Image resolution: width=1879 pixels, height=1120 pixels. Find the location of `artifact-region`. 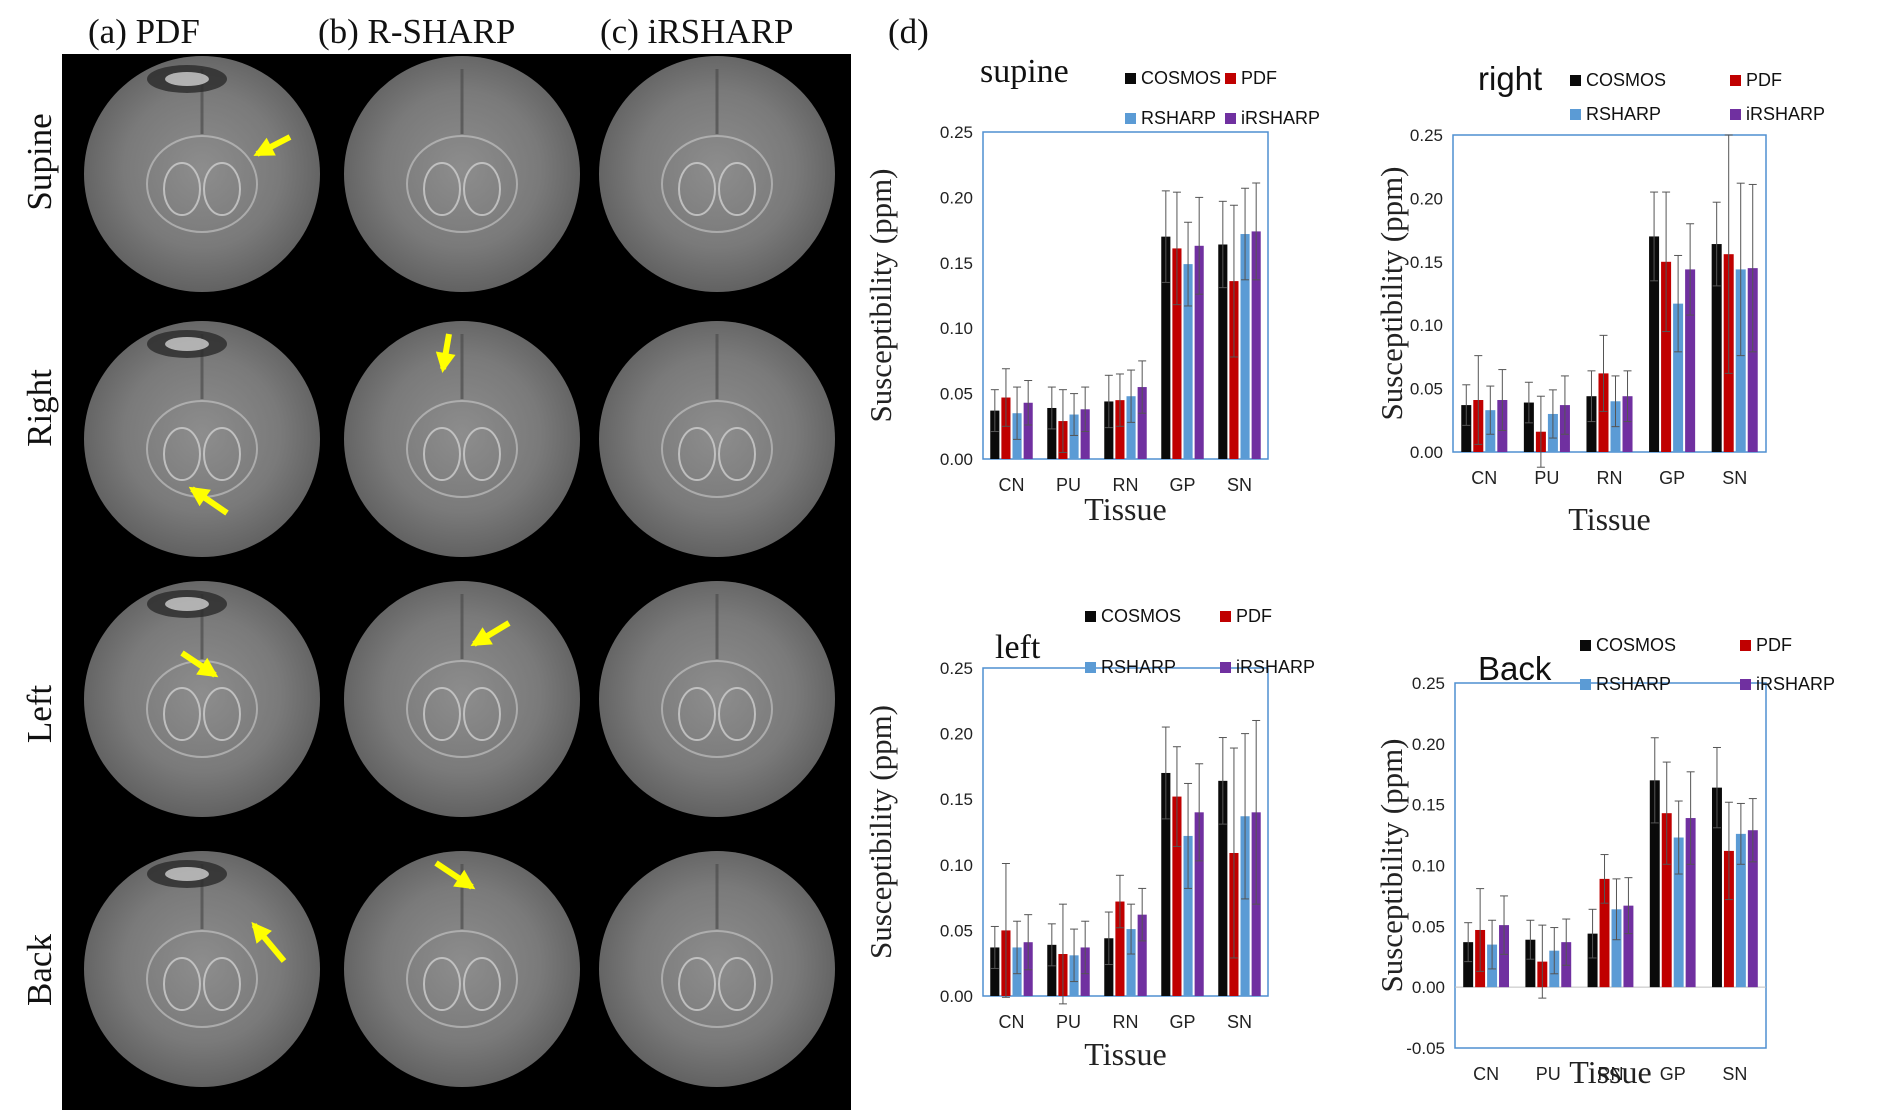

artifact-region is located at coordinates (187, 79).